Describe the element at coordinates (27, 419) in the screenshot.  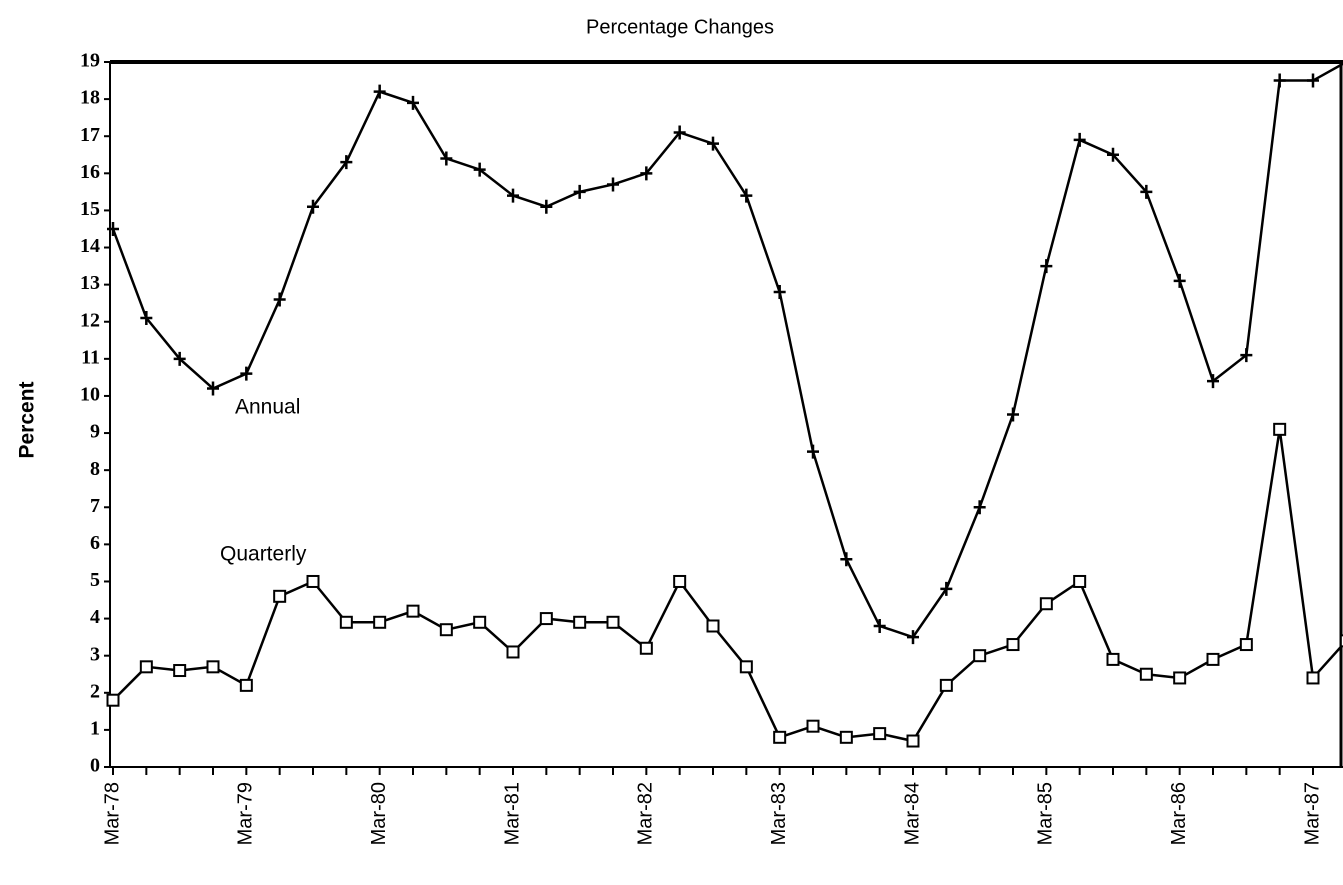
I see `y-axis-label: Percent` at that location.